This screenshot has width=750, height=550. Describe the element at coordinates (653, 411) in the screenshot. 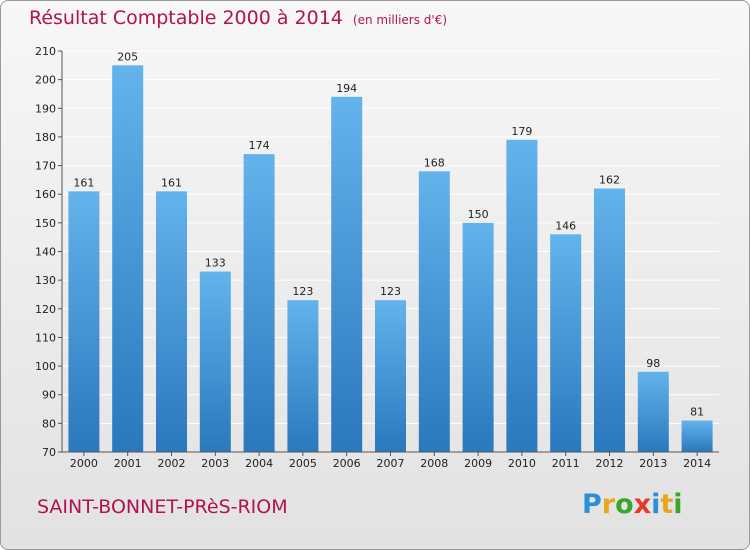

I see `bar-2013` at that location.